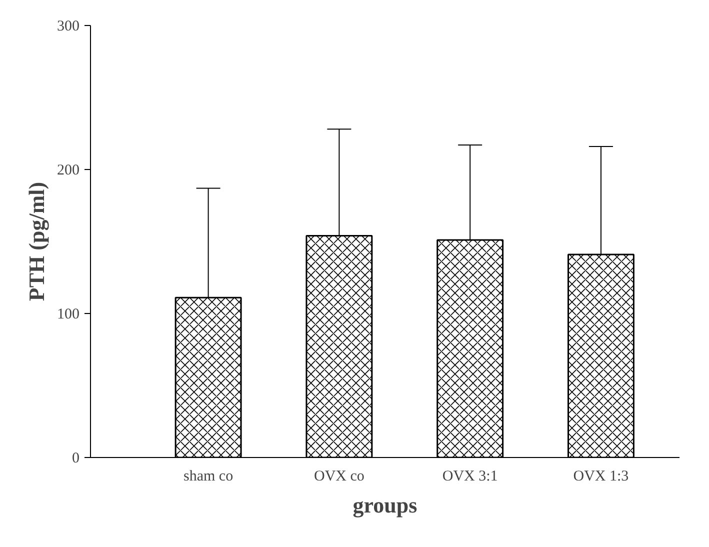  Describe the element at coordinates (68, 314) in the screenshot. I see `y-tick-label: 100` at that location.